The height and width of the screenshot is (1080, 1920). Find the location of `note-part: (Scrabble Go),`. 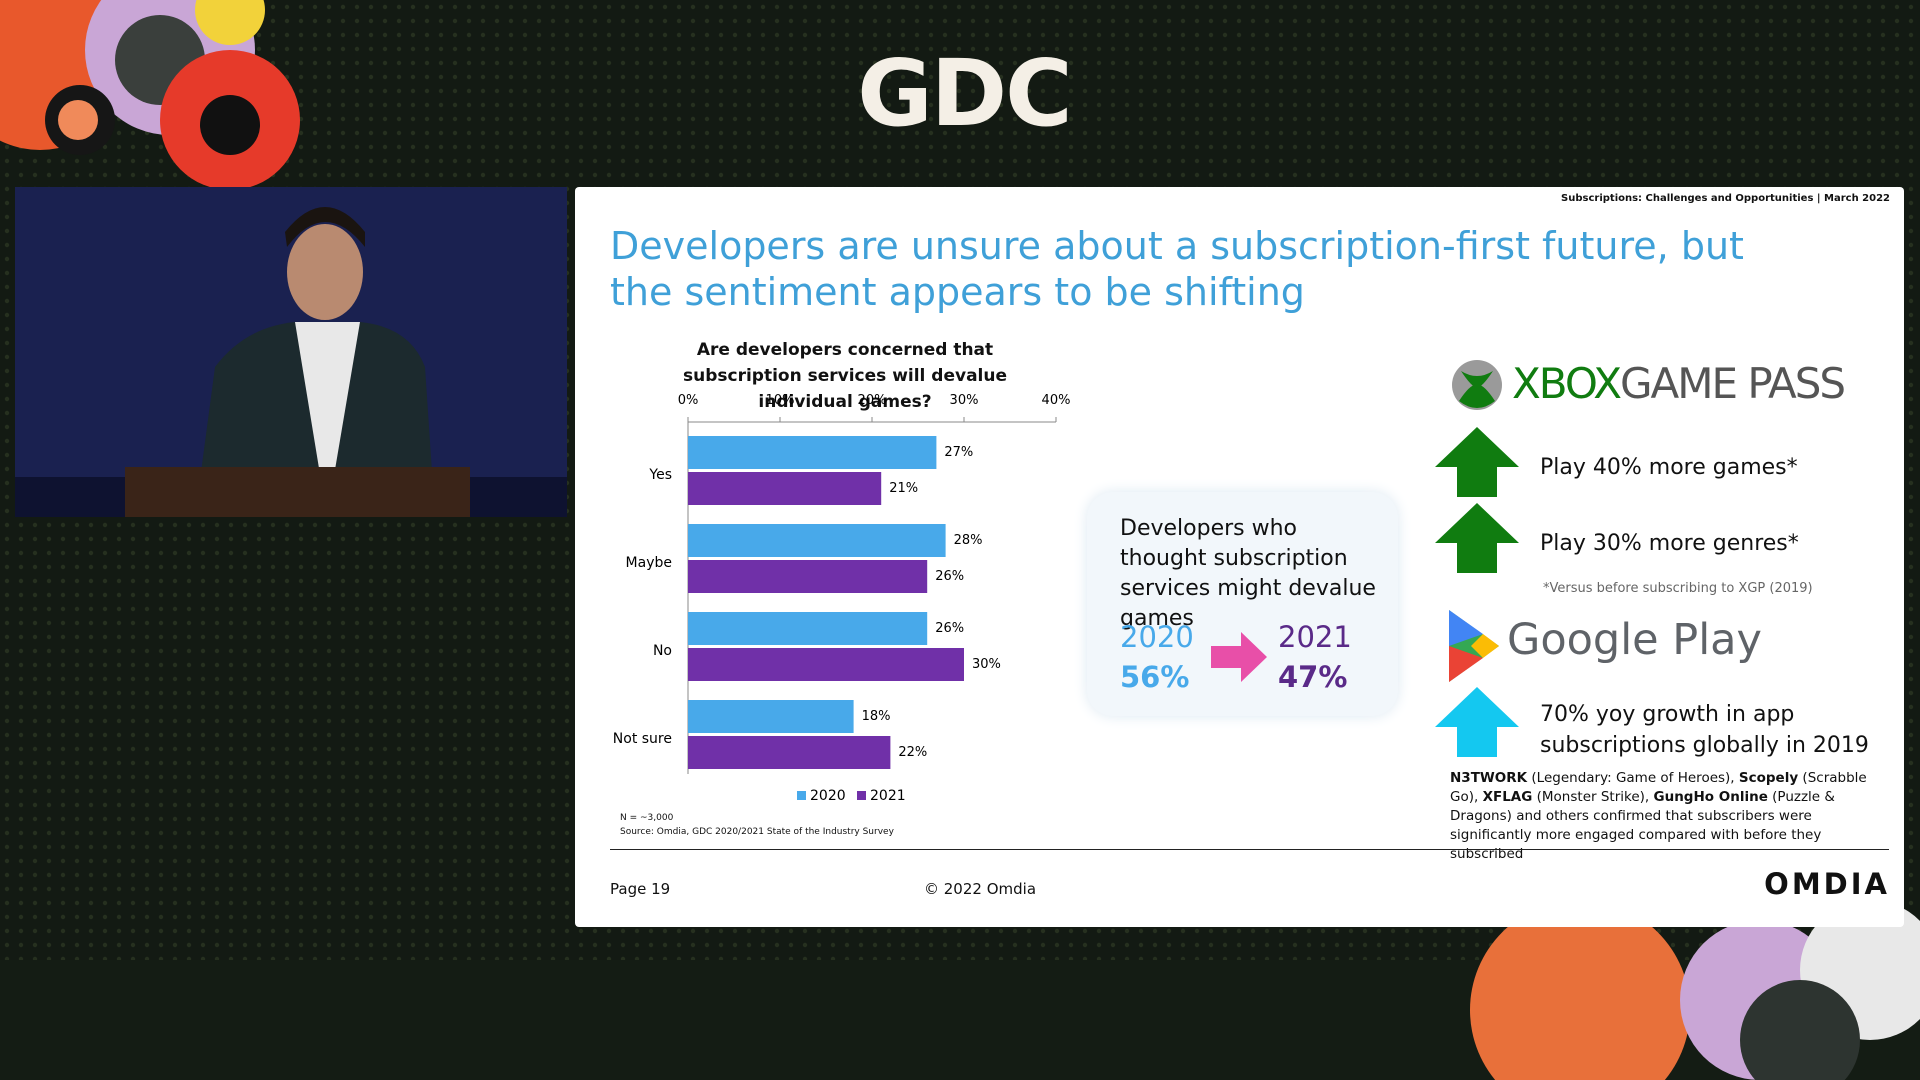

note-part: (Scrabble Go), is located at coordinates (1658, 787).